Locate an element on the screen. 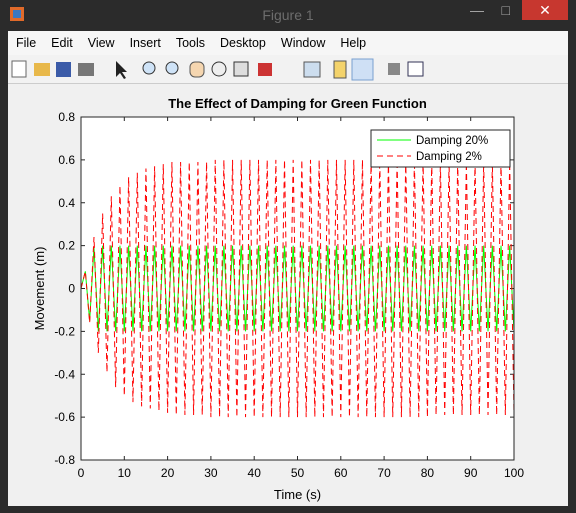 Image resolution: width=576 pixels, height=513 pixels. x-tick-label: 40 is located at coordinates (255, 473).